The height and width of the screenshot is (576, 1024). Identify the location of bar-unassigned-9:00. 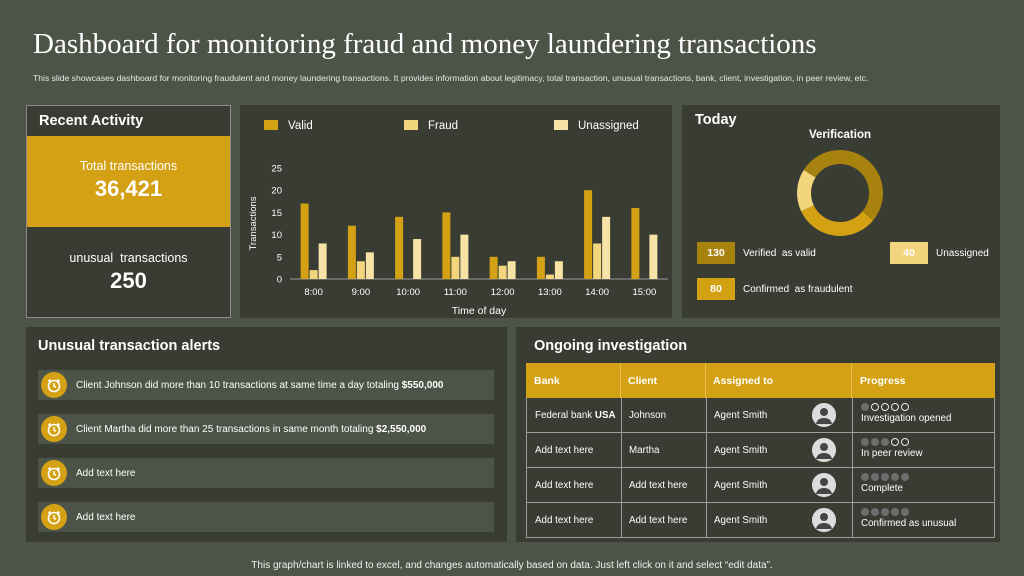
(369, 265).